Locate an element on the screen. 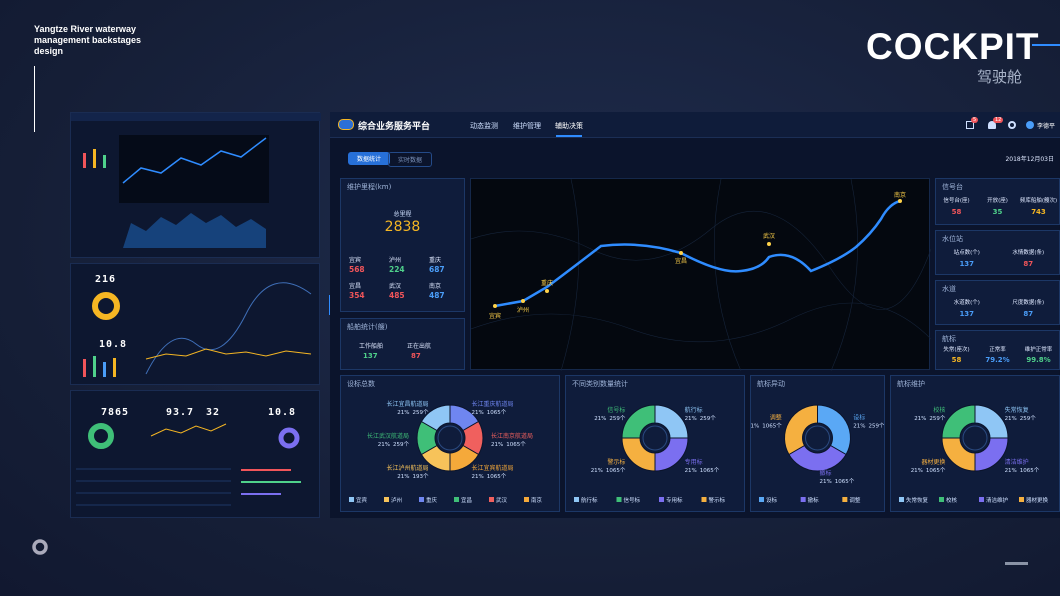 This screenshot has width=1060, height=596. thumbnail: 7865 93.7 32 10.8 is located at coordinates (195, 454).